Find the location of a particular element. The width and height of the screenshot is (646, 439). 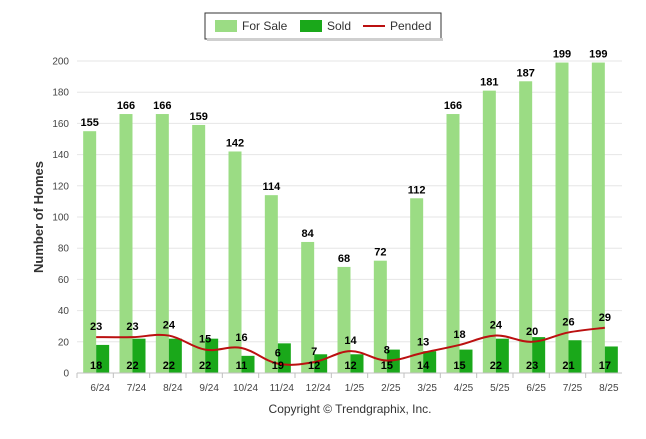

label-pended: 20 is located at coordinates (532, 332).